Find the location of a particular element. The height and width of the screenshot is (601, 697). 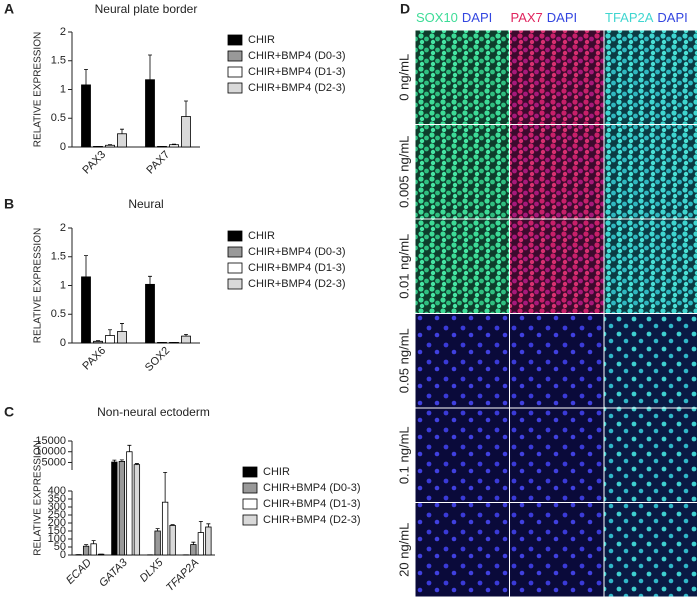

x-tick-label: PAX7 is located at coordinates (158, 163).